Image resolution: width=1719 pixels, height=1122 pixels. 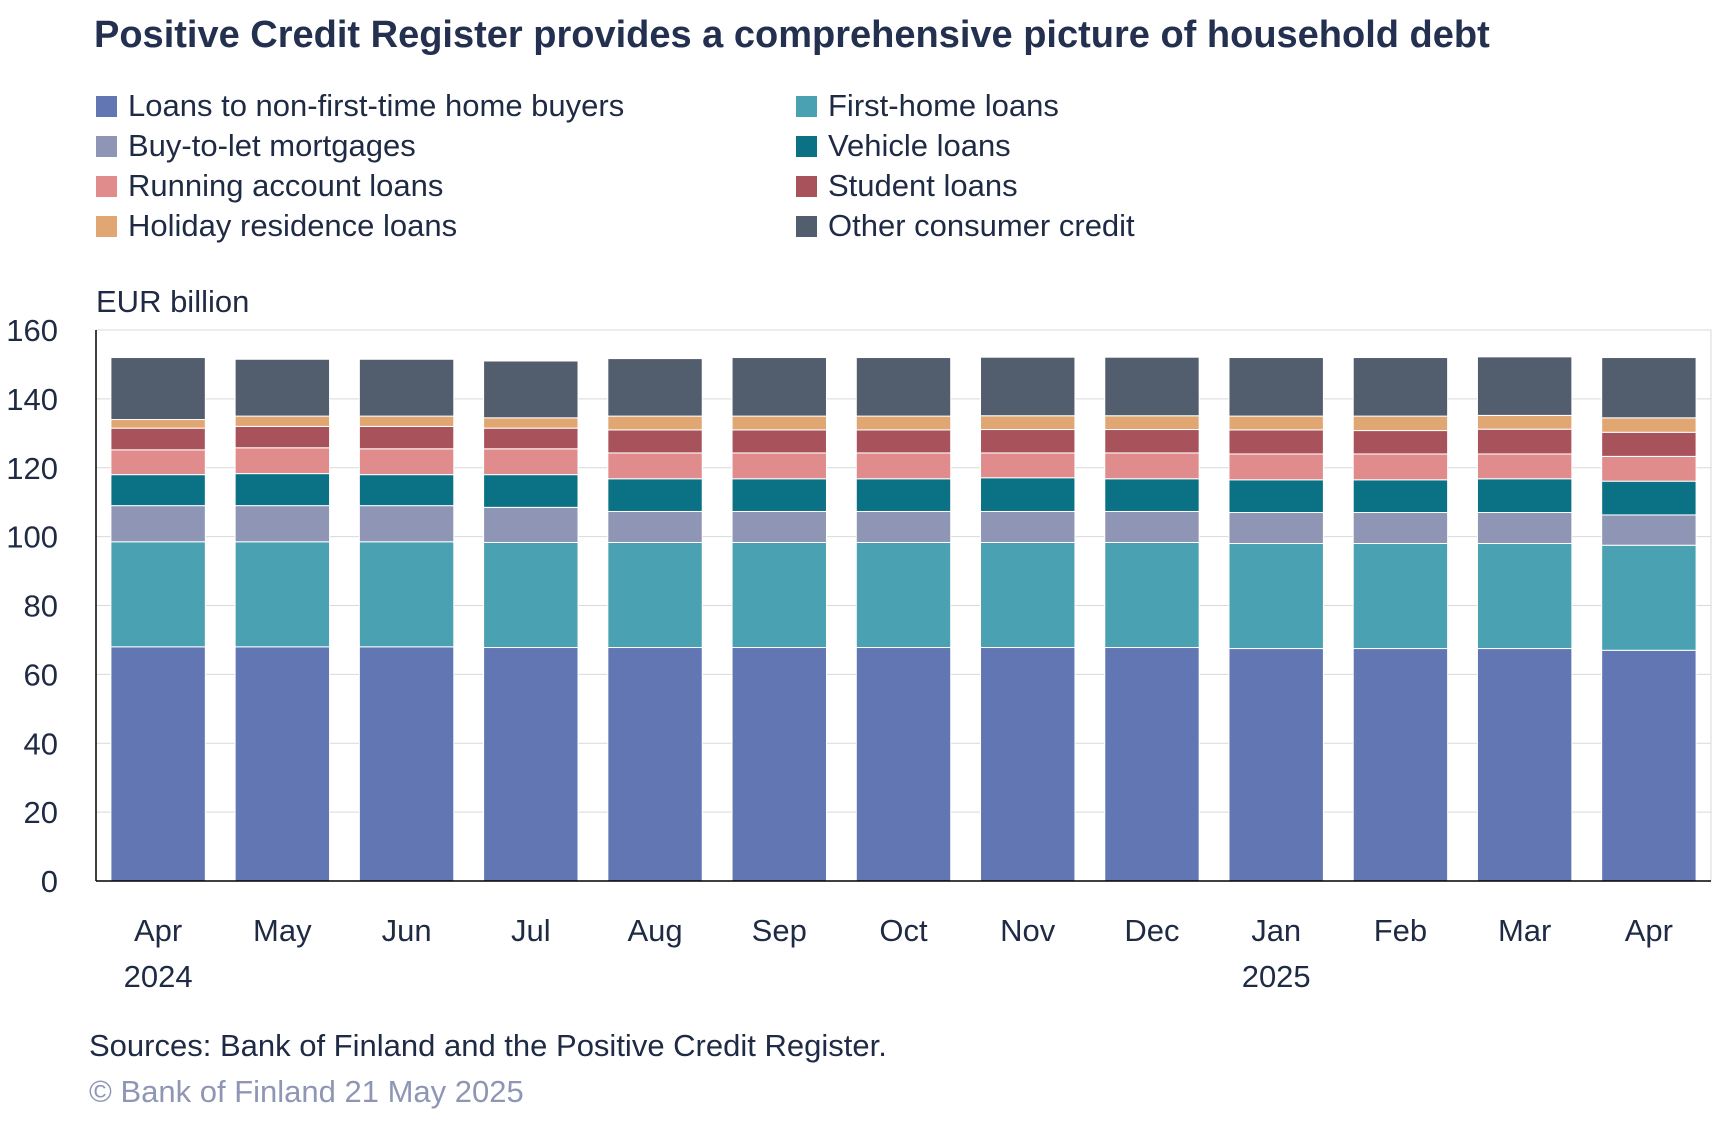 I want to click on legend-item: Other consumer credit, so click(x=965, y=226).